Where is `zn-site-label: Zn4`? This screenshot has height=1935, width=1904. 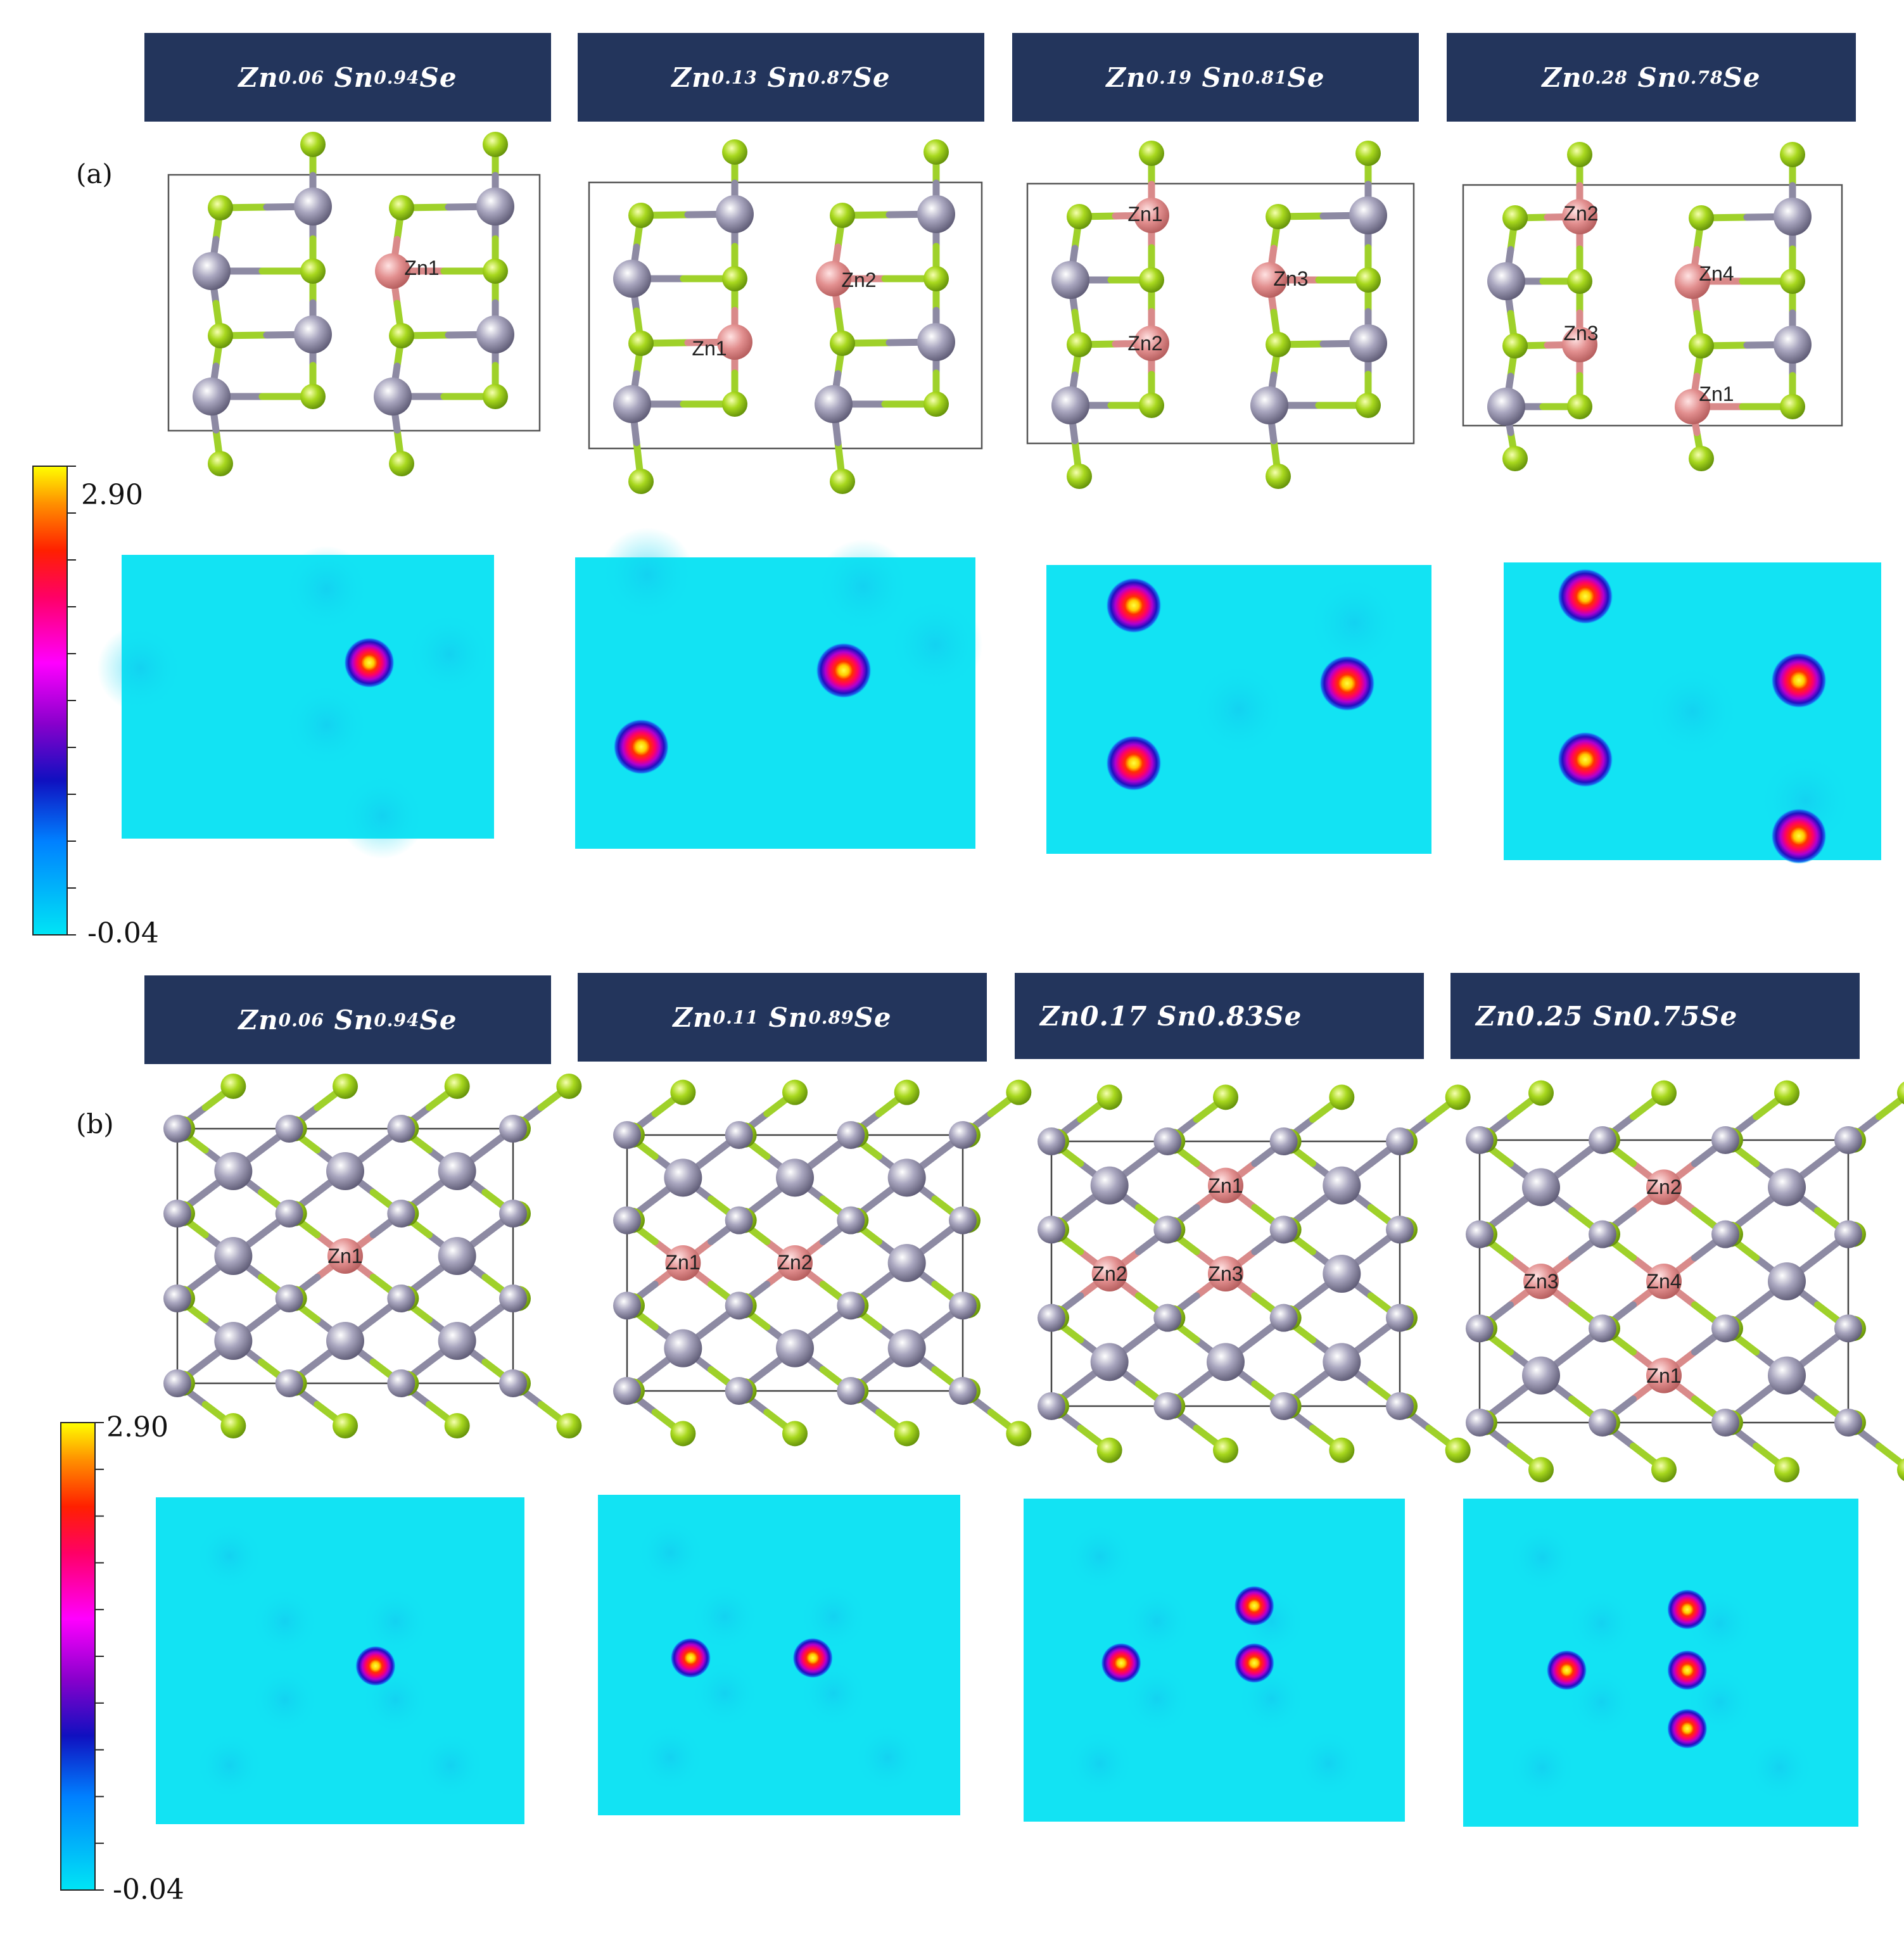 zn-site-label: Zn4 is located at coordinates (1716, 274).